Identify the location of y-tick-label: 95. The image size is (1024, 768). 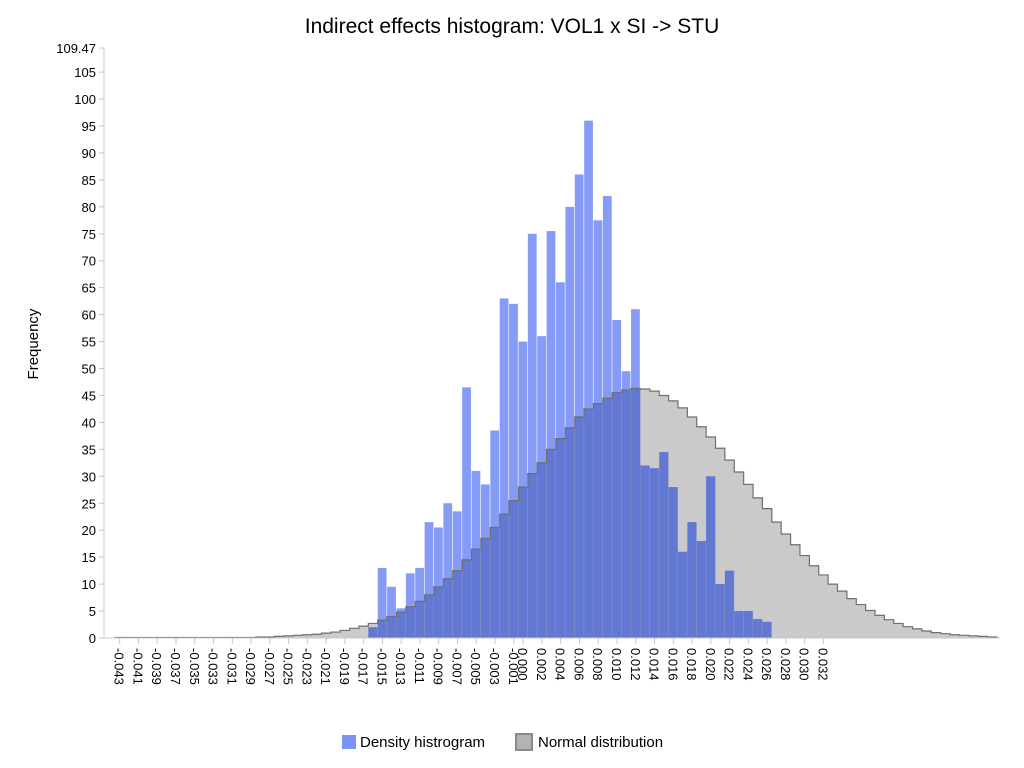
(89, 126).